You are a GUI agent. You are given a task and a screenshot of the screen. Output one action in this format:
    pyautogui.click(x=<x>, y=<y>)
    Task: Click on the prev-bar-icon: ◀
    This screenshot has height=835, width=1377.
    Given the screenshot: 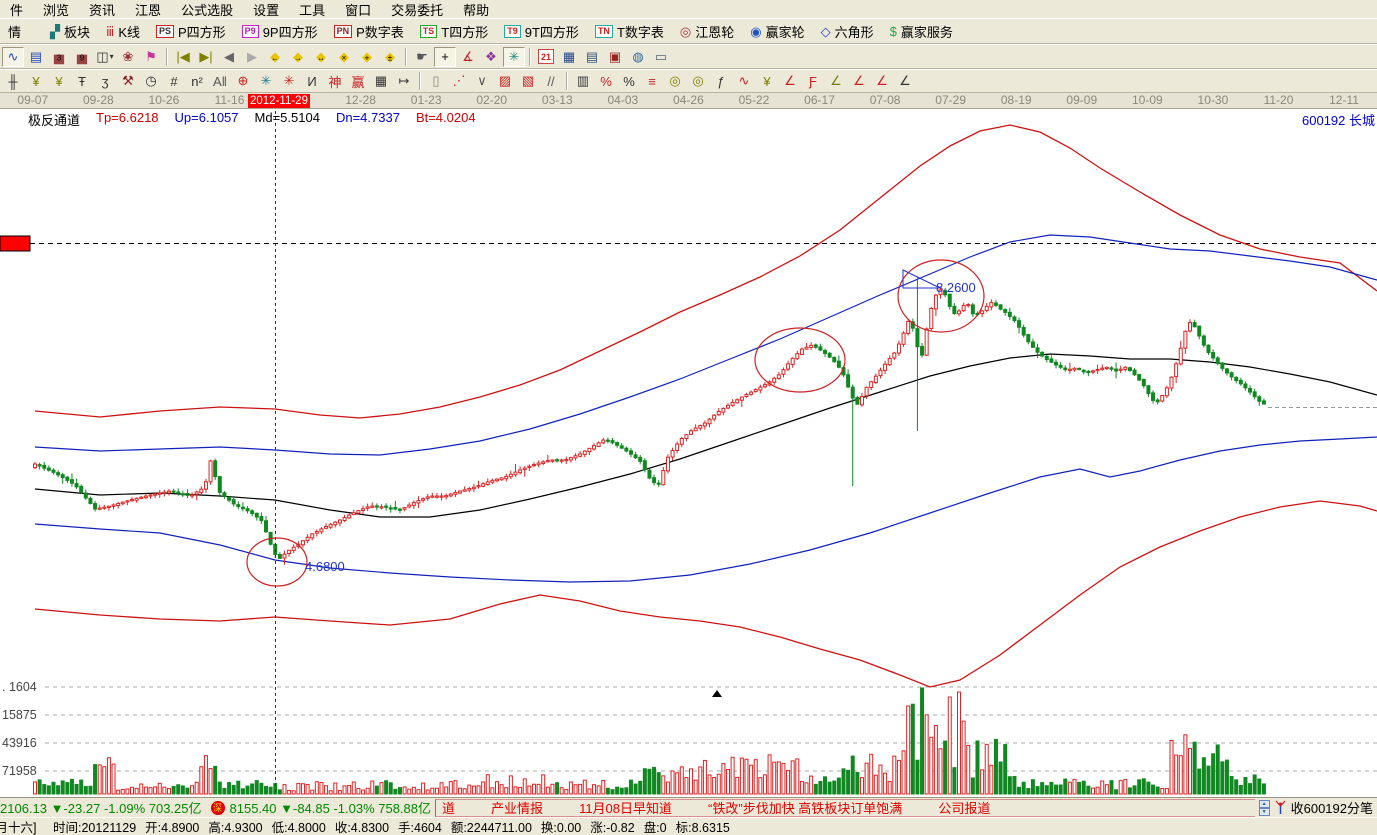 What is the action you would take?
    pyautogui.click(x=229, y=56)
    